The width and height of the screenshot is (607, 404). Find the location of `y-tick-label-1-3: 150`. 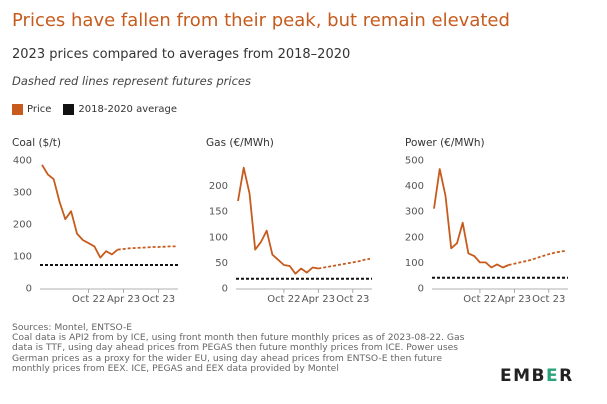

y-tick-label-1-3: 150 is located at coordinates (218, 212).